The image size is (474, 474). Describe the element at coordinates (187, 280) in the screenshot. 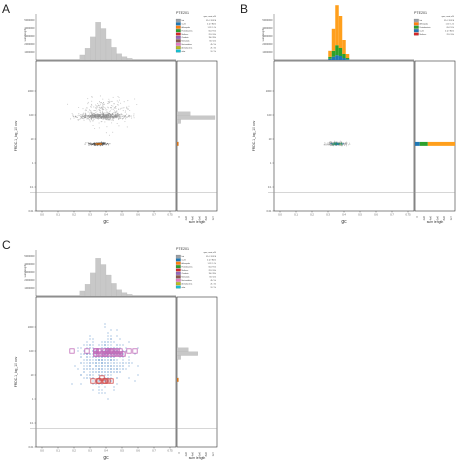

I see `legend-item-name: Bacteroidetes` at that location.